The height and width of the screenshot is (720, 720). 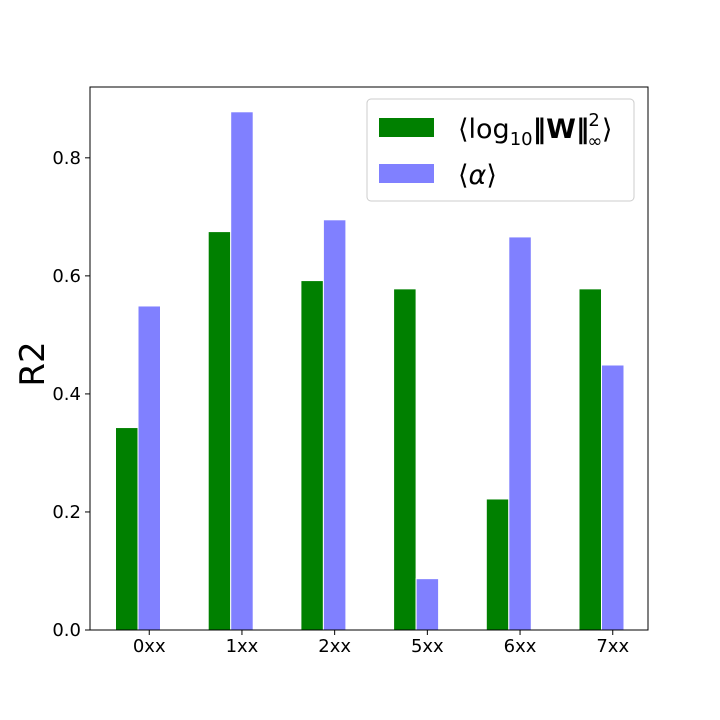 I want to click on y-axis-label: R2, so click(x=33, y=363).